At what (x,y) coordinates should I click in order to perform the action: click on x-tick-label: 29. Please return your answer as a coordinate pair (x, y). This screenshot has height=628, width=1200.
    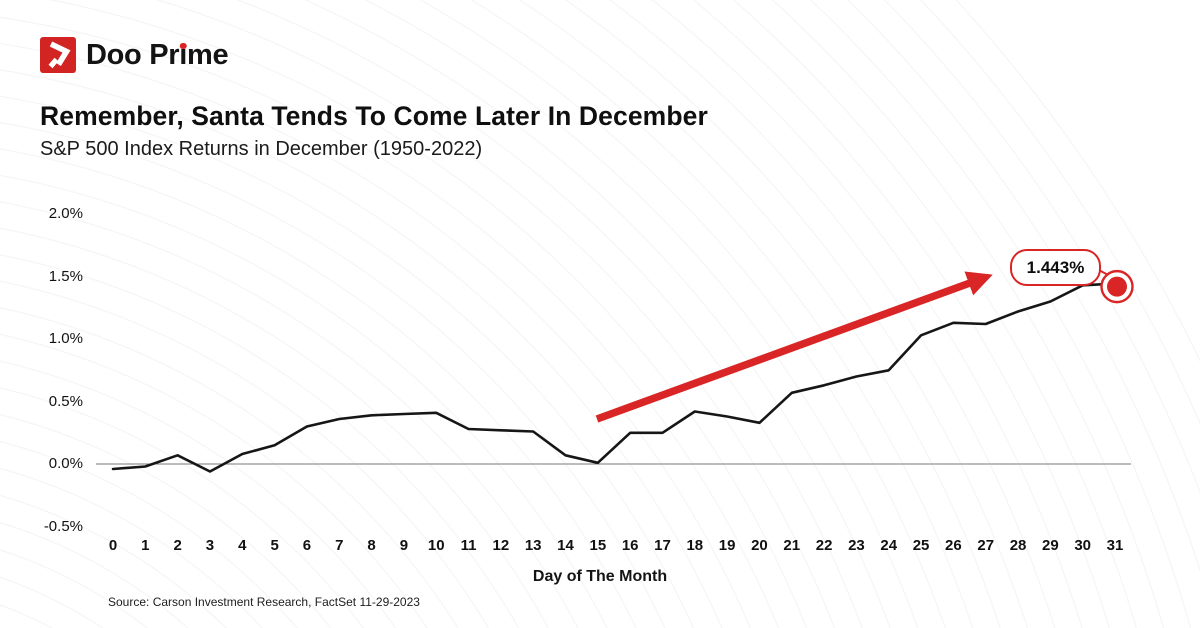
    Looking at the image, I should click on (1050, 545).